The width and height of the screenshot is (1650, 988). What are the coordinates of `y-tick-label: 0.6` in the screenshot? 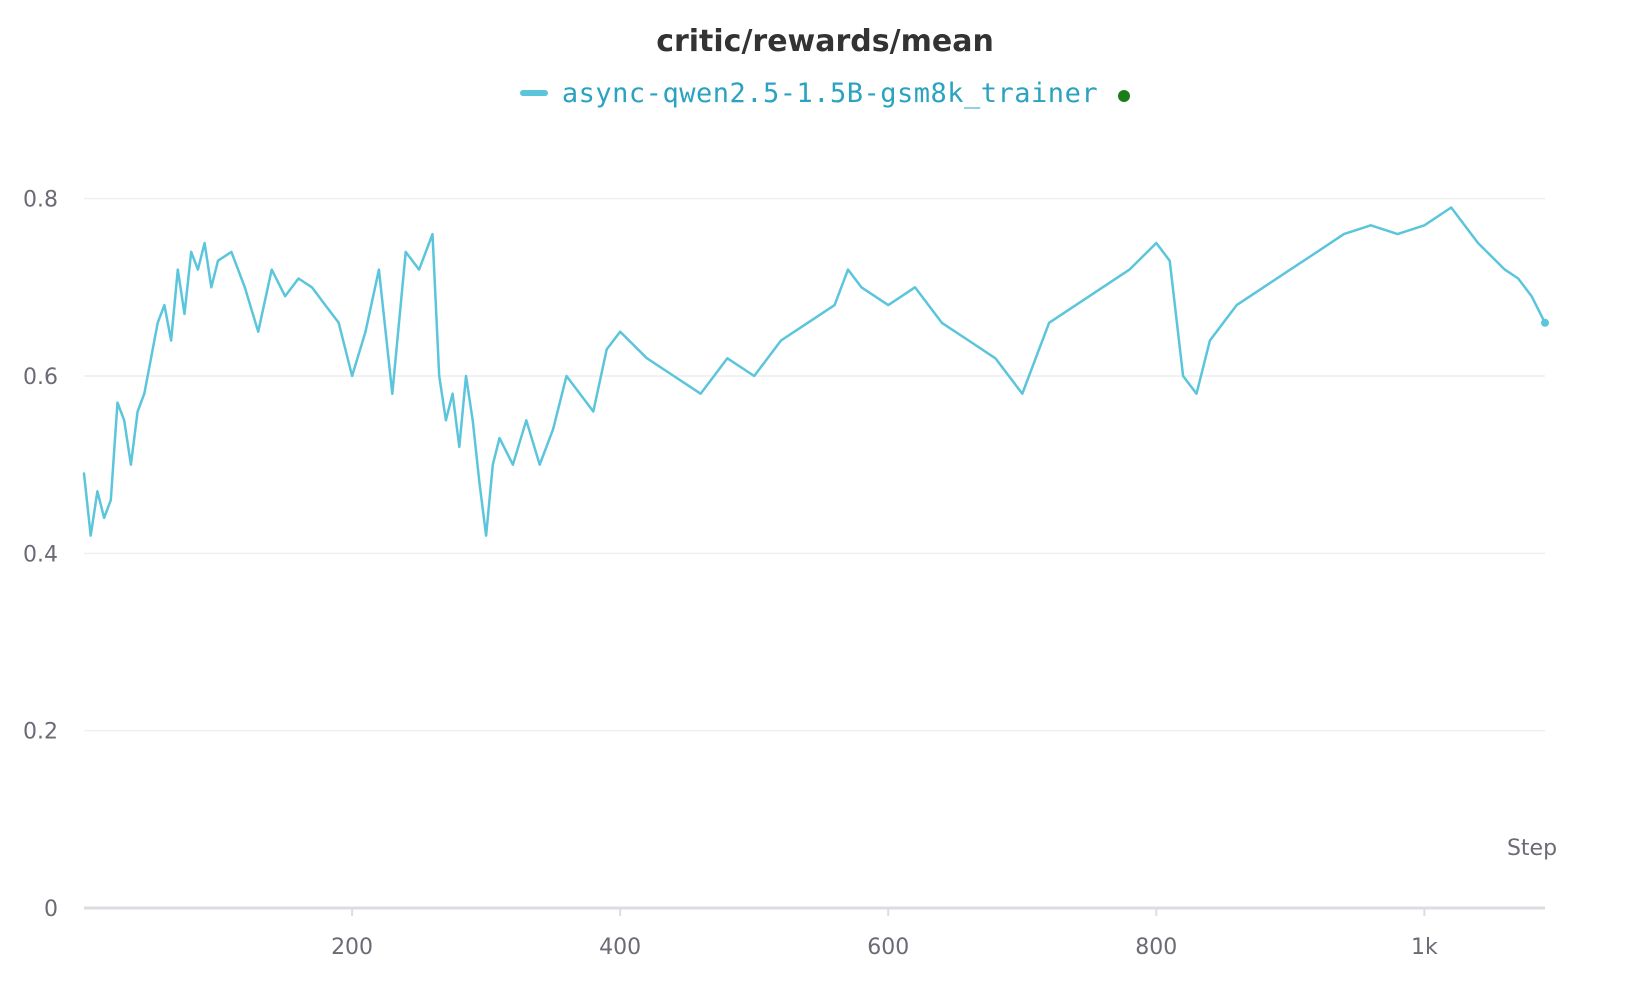 It's located at (40, 377).